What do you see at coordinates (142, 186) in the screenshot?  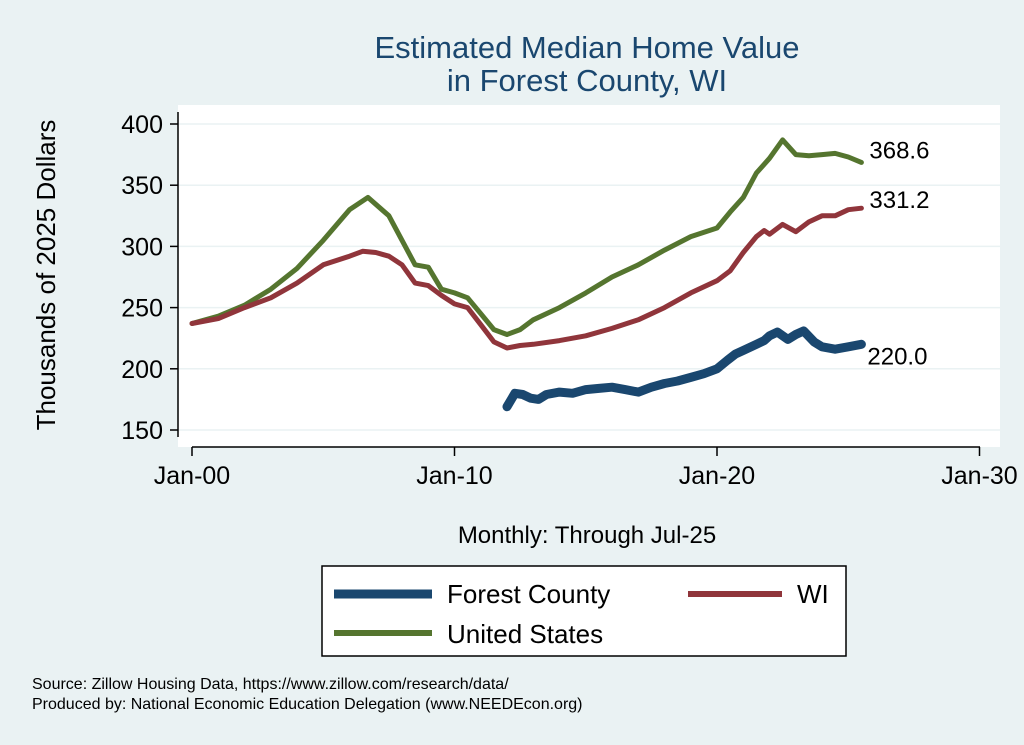 I see `y-tick-label: 350` at bounding box center [142, 186].